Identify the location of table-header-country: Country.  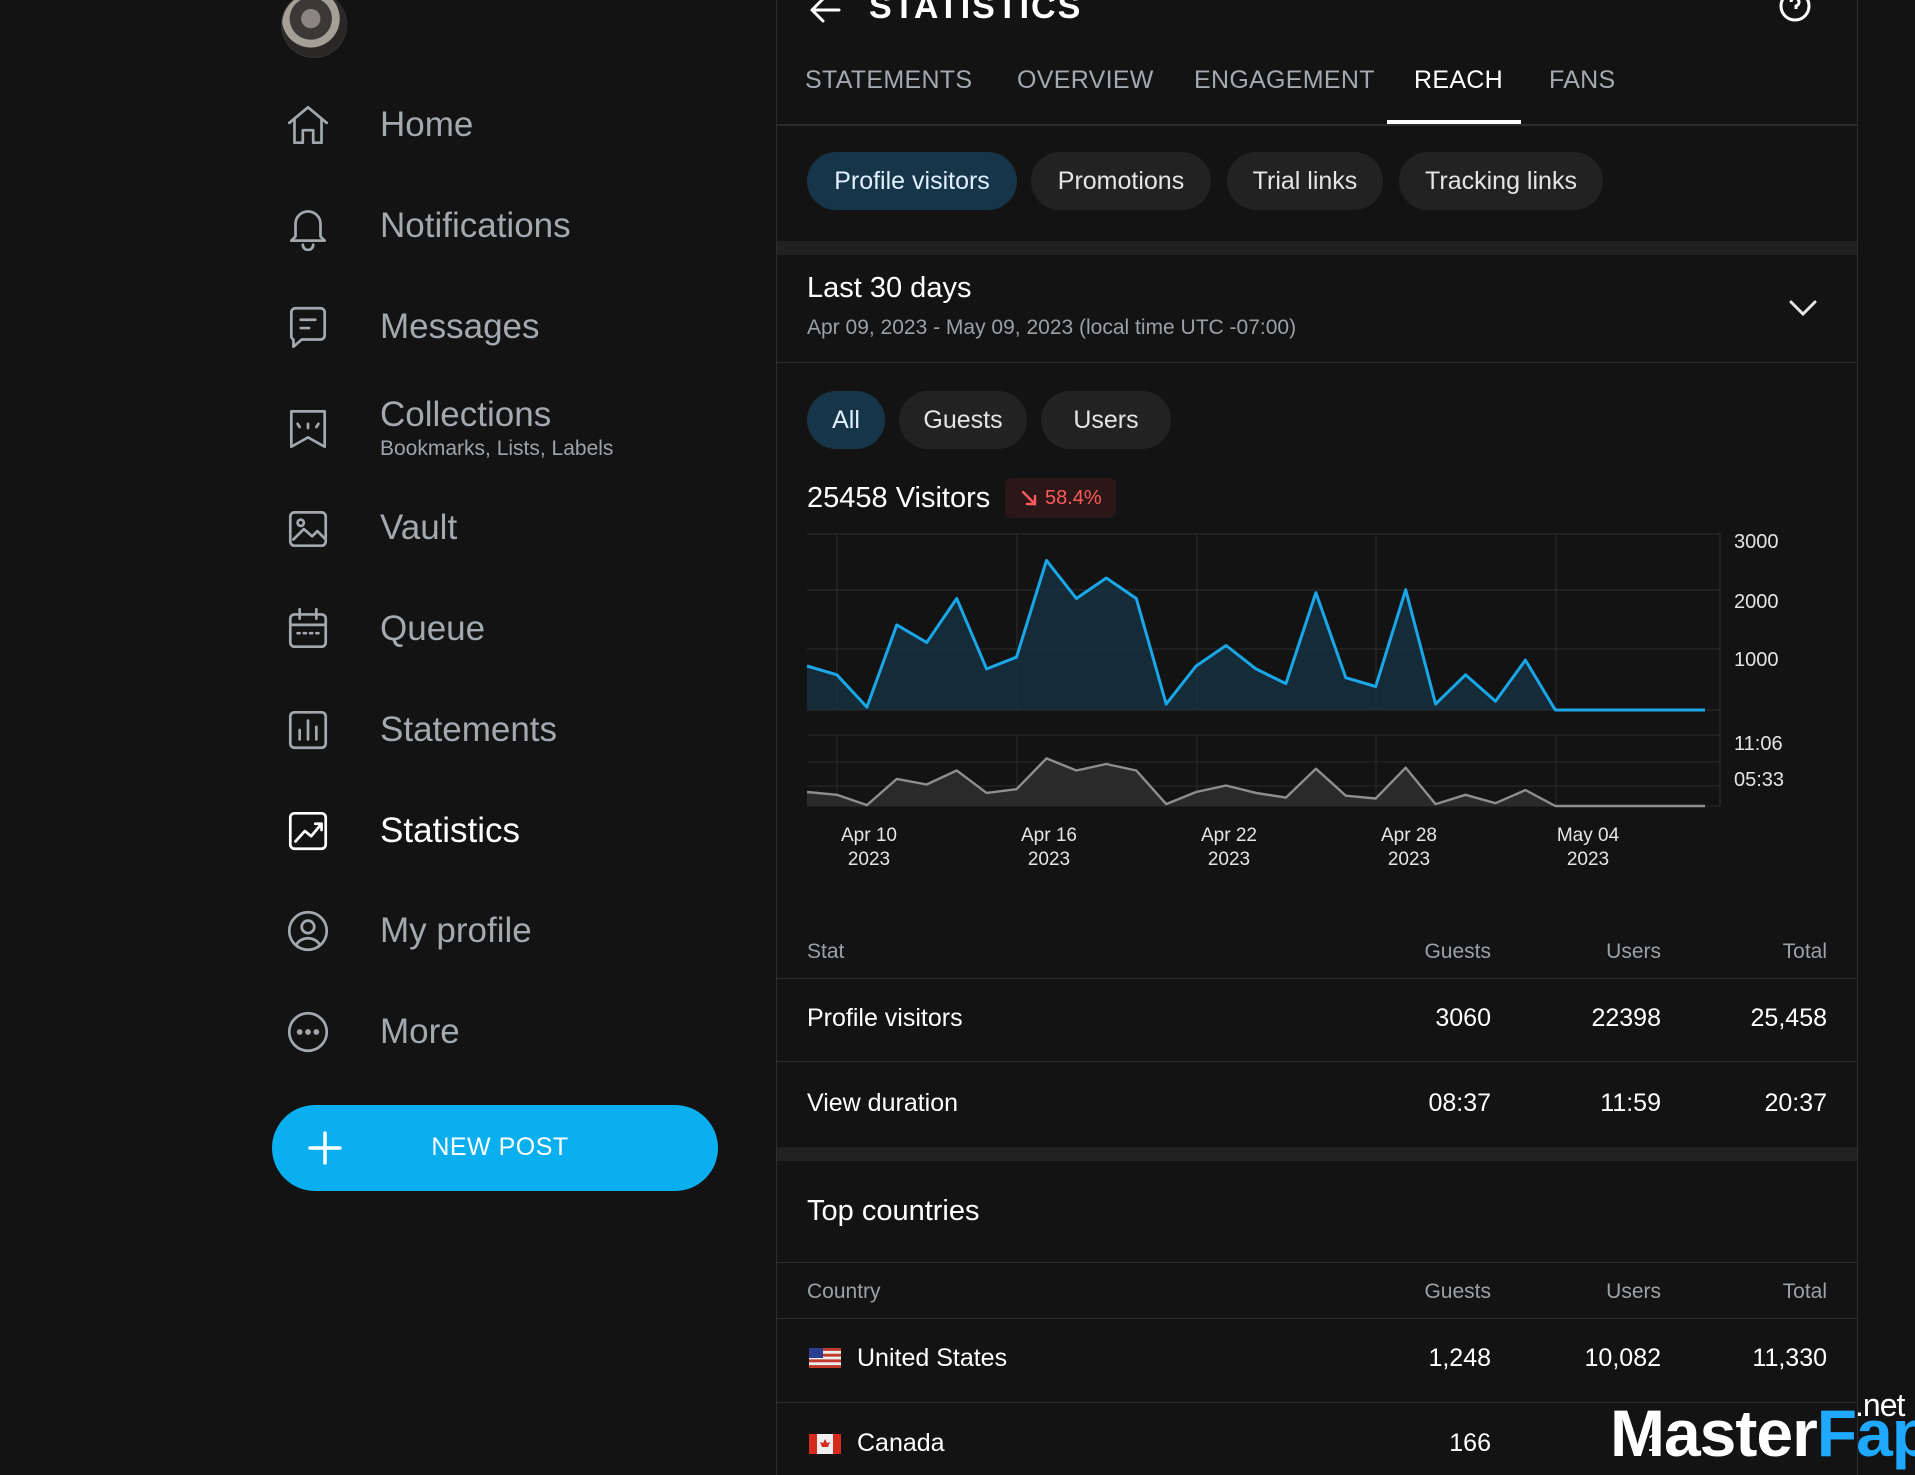
(844, 1291).